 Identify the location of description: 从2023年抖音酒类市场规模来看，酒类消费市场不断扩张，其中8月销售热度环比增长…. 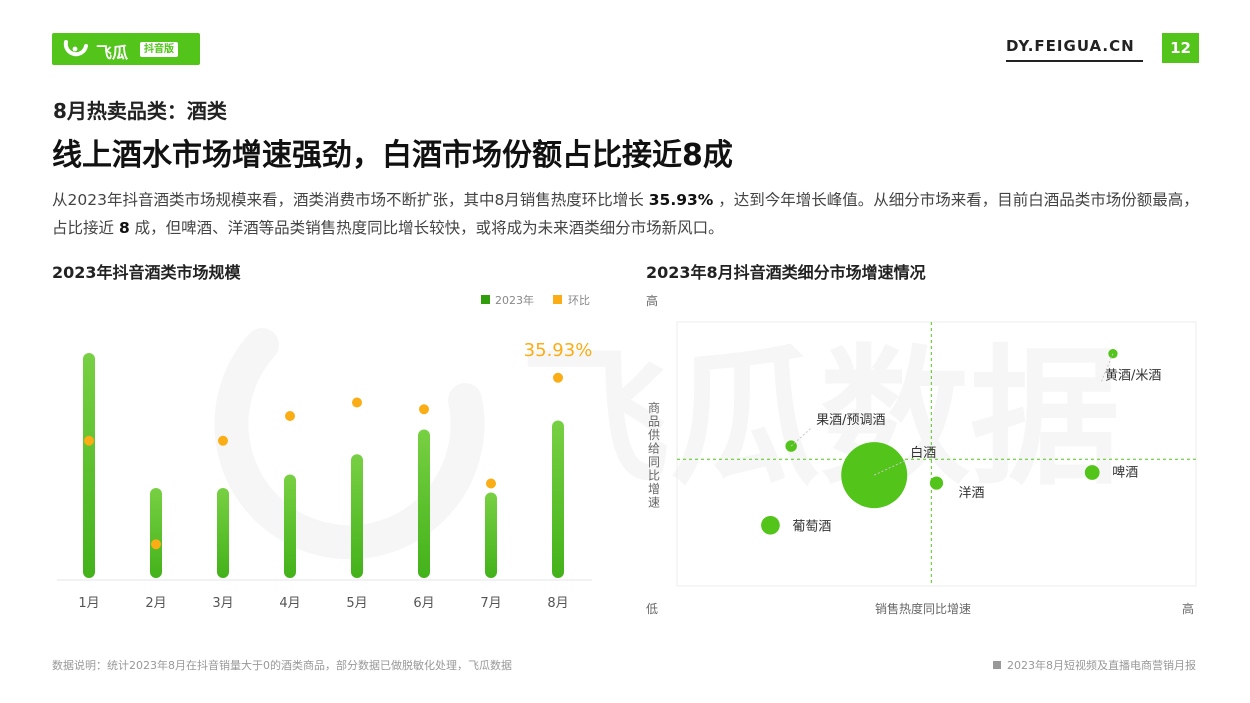
(627, 214).